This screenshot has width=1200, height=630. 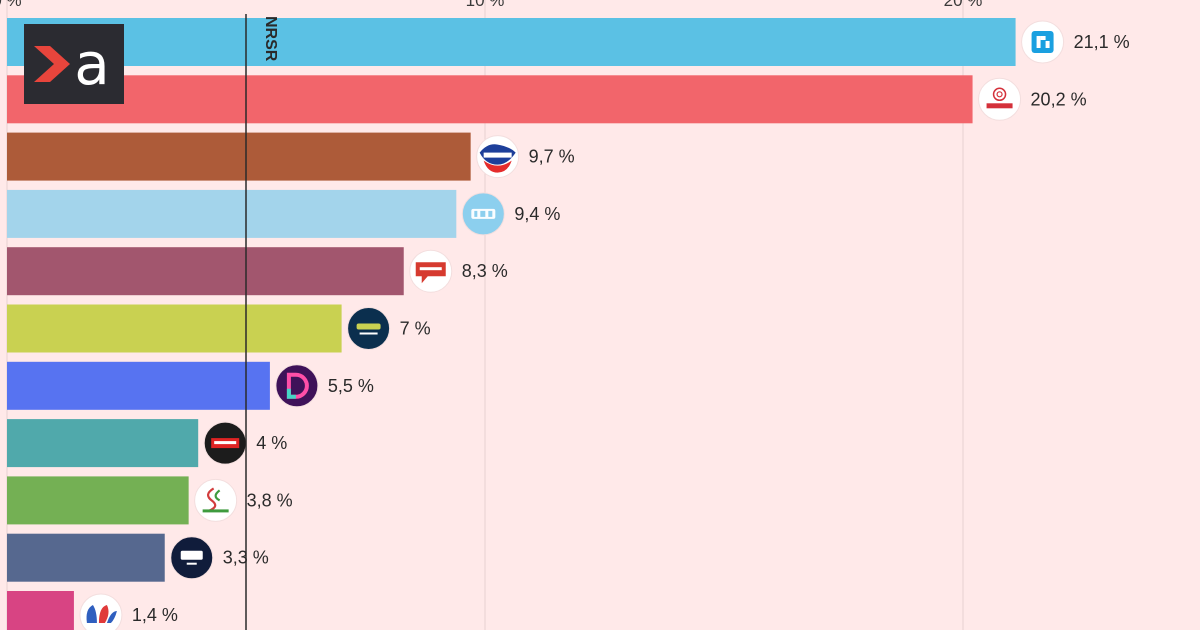 What do you see at coordinates (485, 271) in the screenshot?
I see `data-label: 8,3 %` at bounding box center [485, 271].